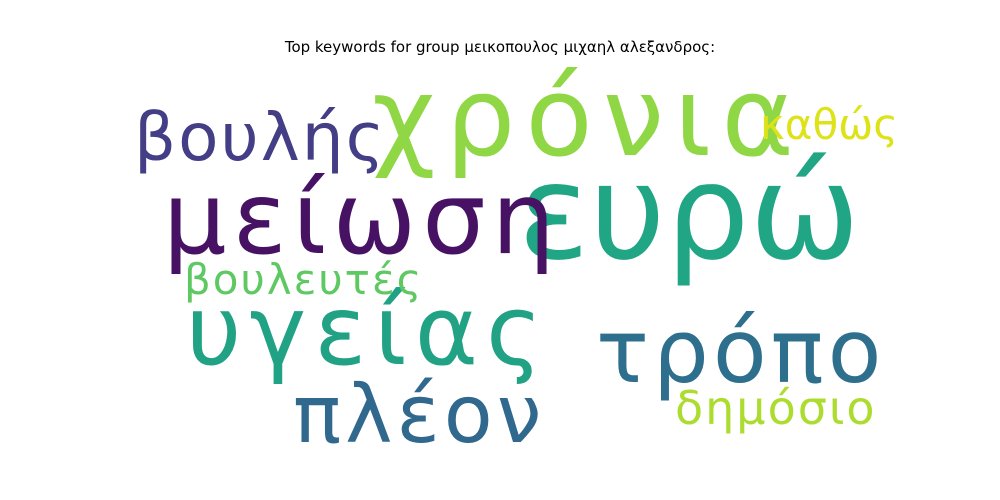 This screenshot has width=1000, height=500. What do you see at coordinates (260, 137) in the screenshot?
I see `word-cloud-word: βουλής` at bounding box center [260, 137].